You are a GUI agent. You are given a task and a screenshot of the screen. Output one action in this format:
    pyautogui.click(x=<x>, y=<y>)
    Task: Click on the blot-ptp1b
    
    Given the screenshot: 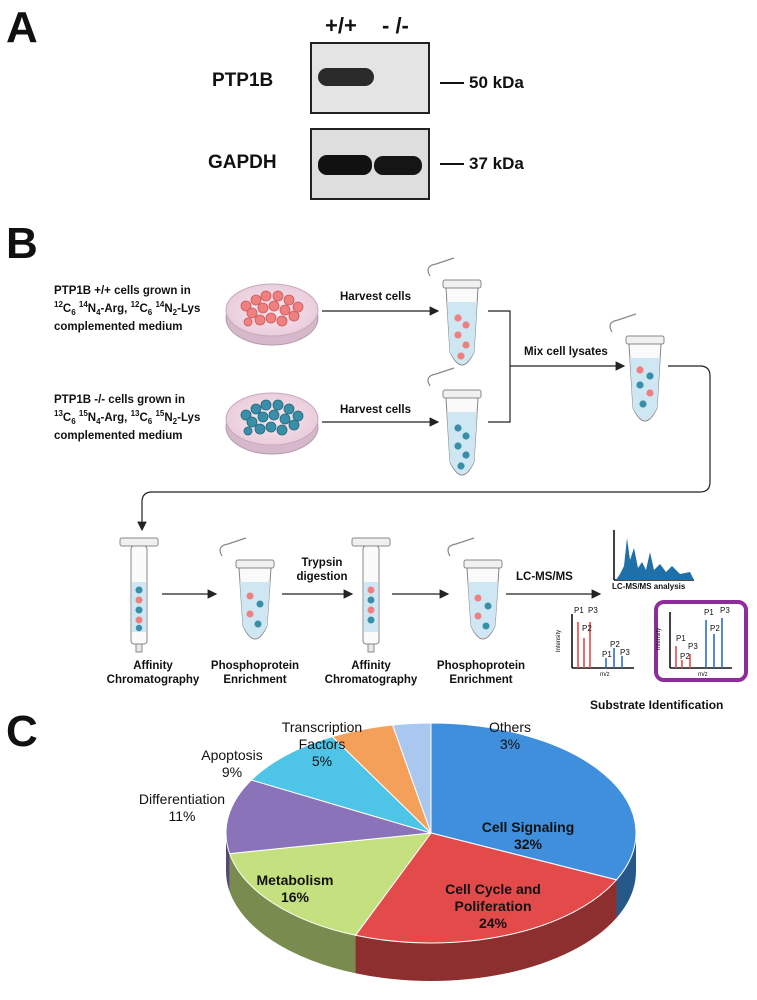 What is the action you would take?
    pyautogui.click(x=370, y=78)
    